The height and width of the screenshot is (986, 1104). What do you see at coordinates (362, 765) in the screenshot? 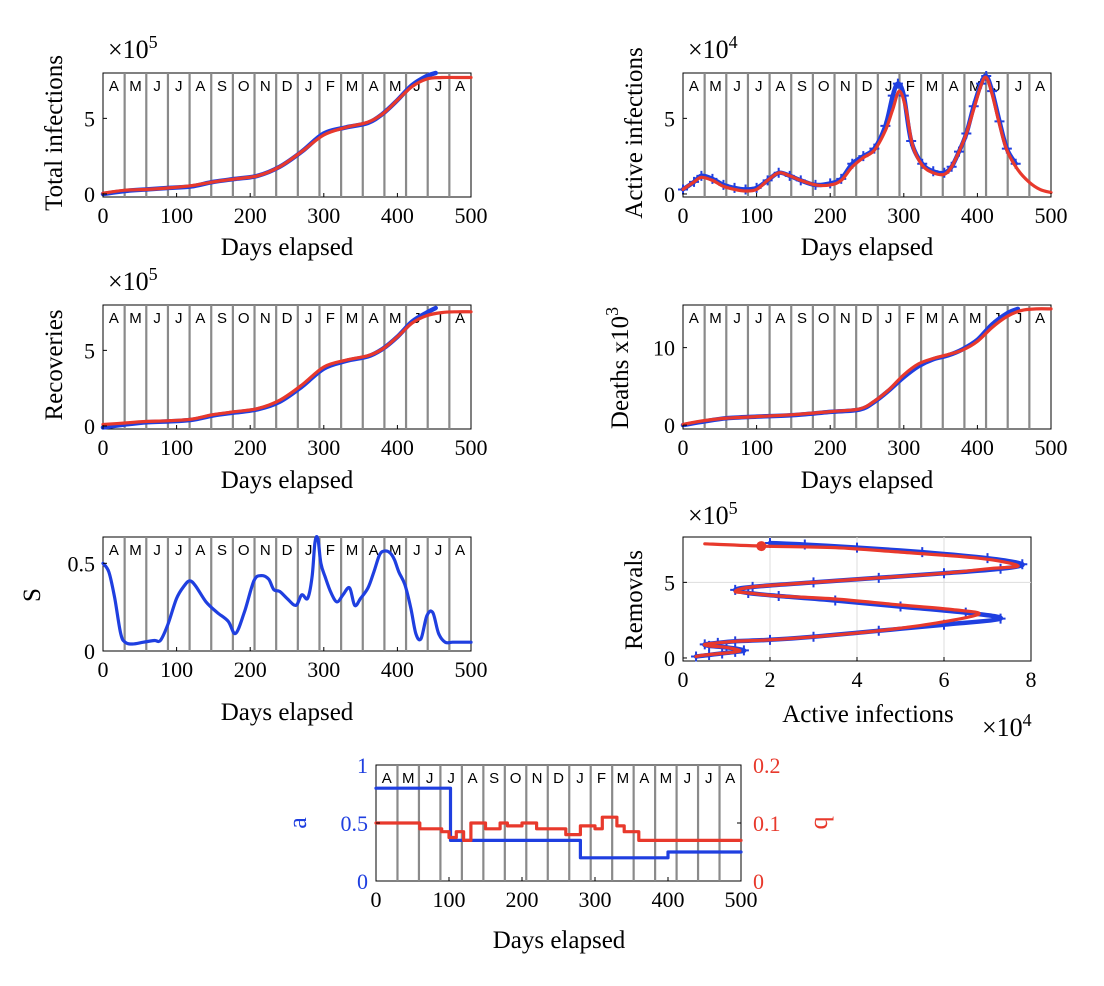
I see `y-tick-label: 1` at bounding box center [362, 765].